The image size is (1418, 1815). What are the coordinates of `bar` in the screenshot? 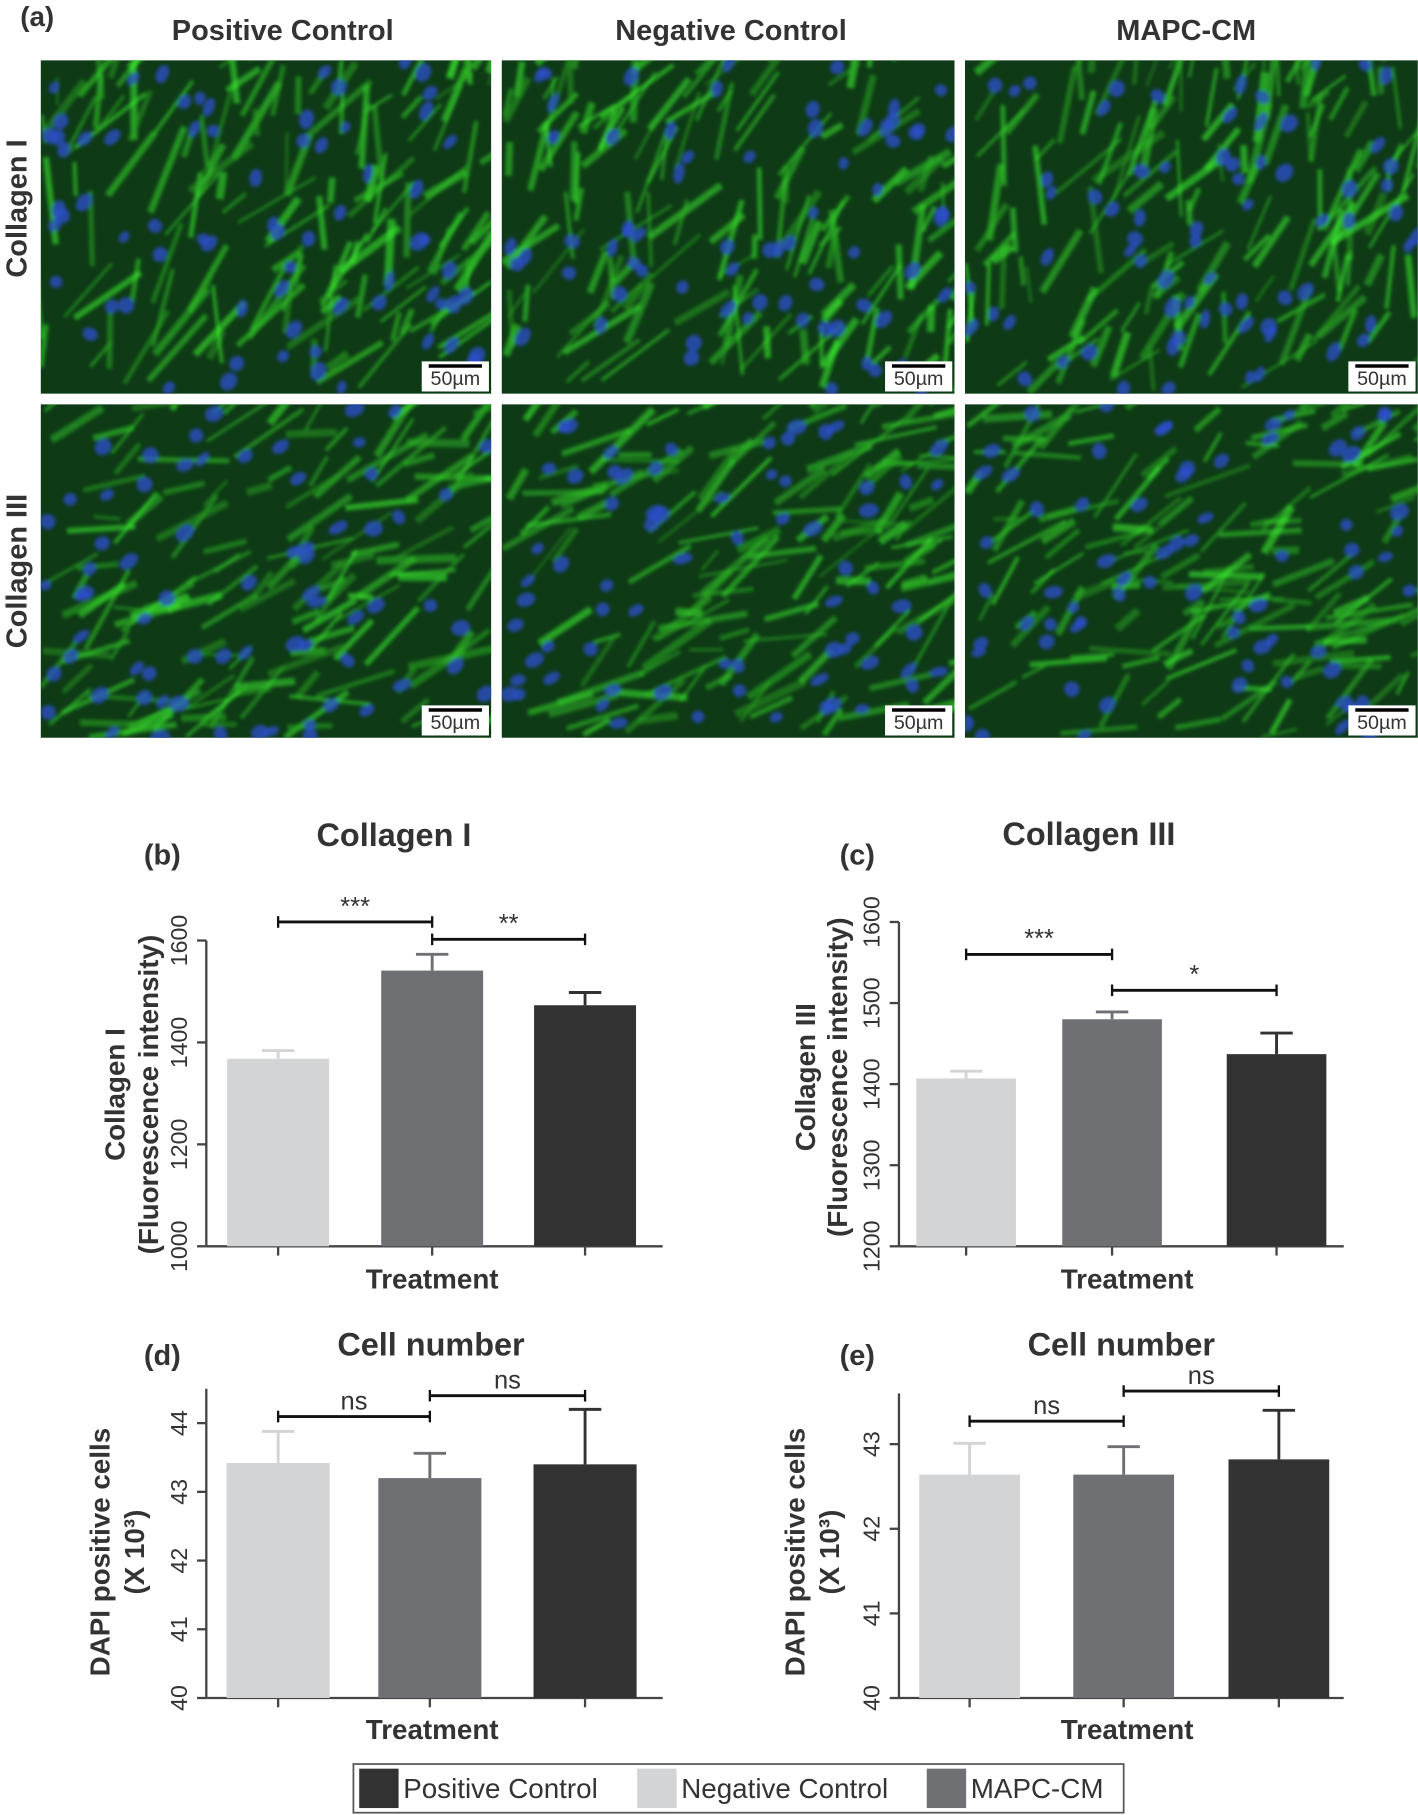 It's located at (585, 1581).